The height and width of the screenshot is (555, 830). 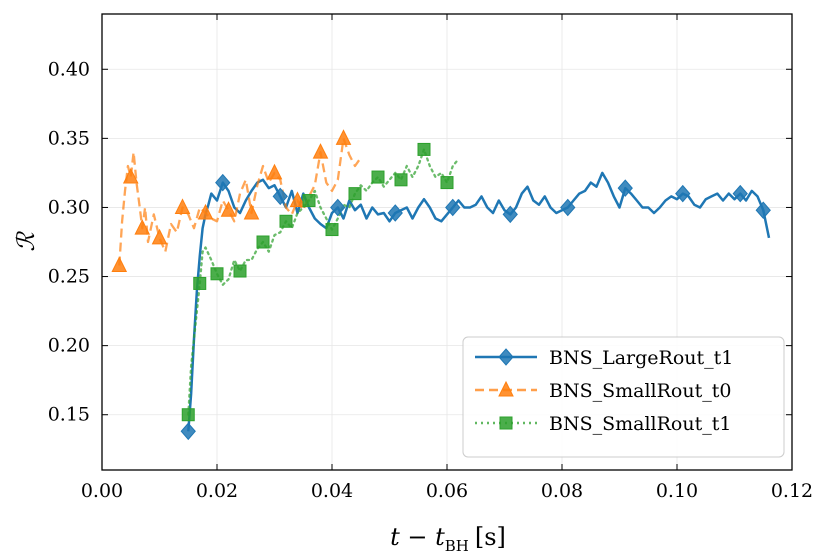 I want to click on legend-frame, so click(x=623, y=397).